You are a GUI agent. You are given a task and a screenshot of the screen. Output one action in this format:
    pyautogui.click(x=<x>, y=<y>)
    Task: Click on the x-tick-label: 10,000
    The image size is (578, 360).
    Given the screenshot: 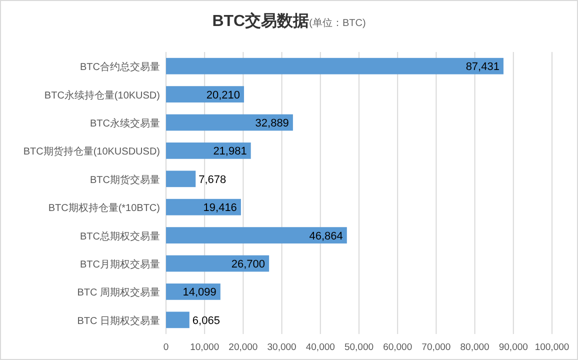 What is the action you would take?
    pyautogui.click(x=205, y=347)
    